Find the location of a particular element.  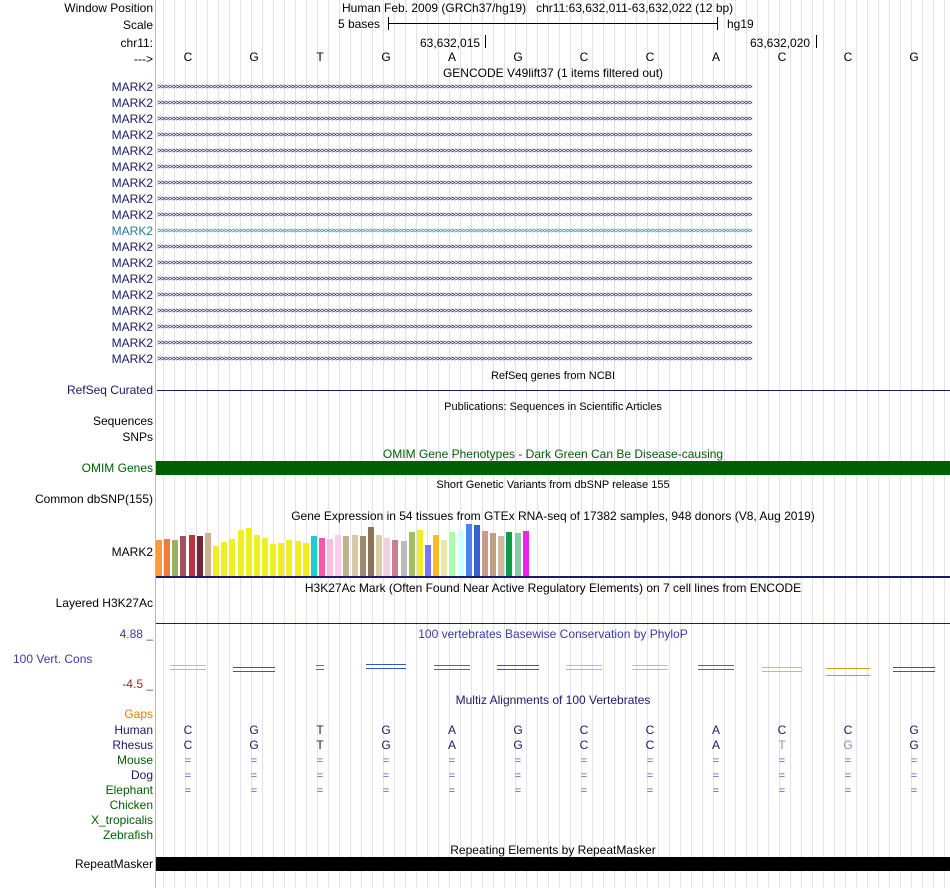

species-label-zebrafish: Zebrafish is located at coordinates (127, 835).